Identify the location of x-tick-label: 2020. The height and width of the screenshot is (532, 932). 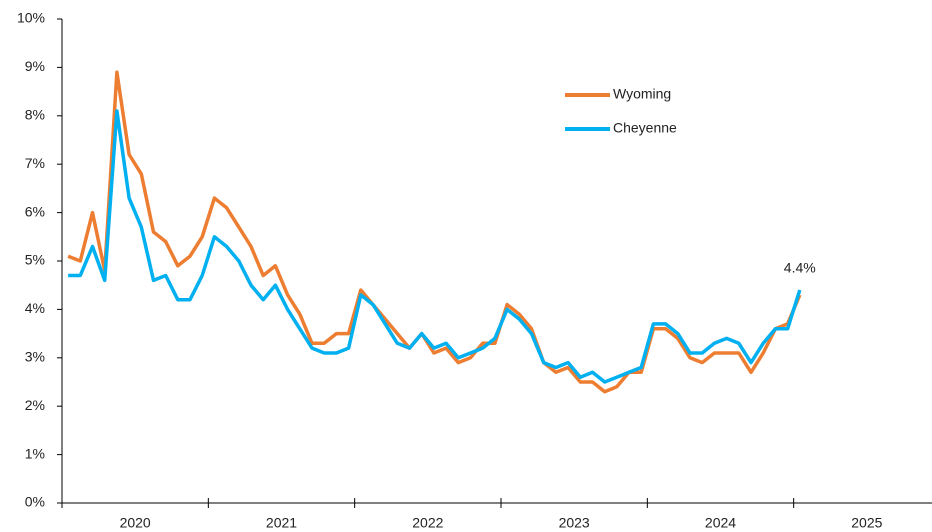
(135, 523).